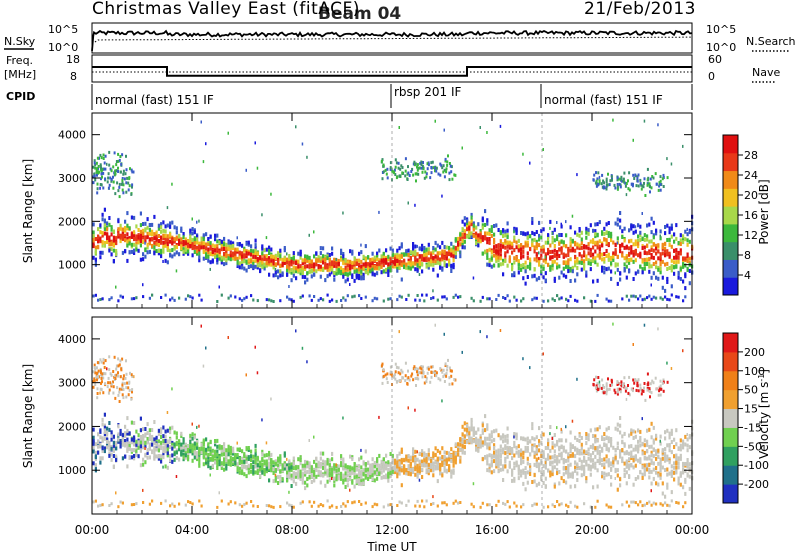 The image size is (800, 554). I want to click on velocity-cell-1912, so click(527, 438).